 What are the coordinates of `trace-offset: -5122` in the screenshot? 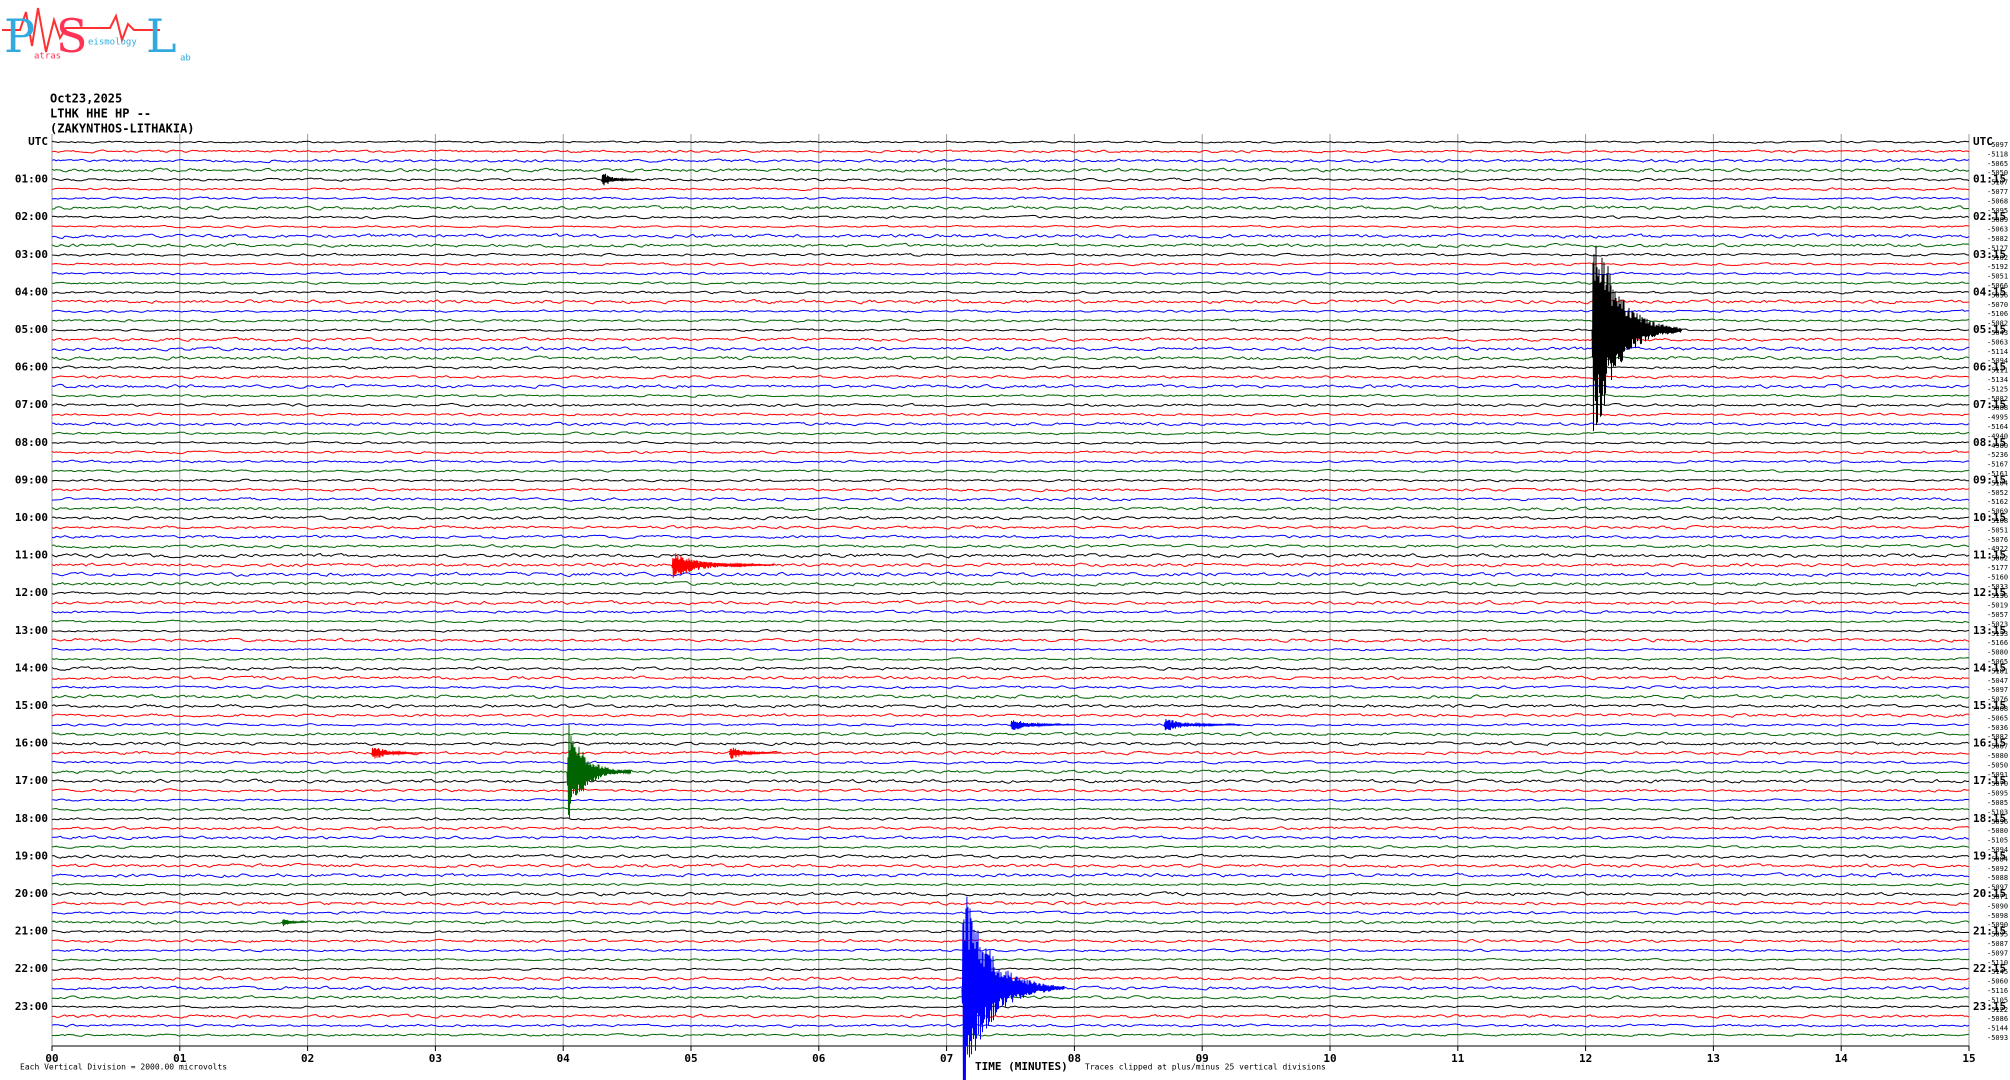 It's located at (1997, 1010).